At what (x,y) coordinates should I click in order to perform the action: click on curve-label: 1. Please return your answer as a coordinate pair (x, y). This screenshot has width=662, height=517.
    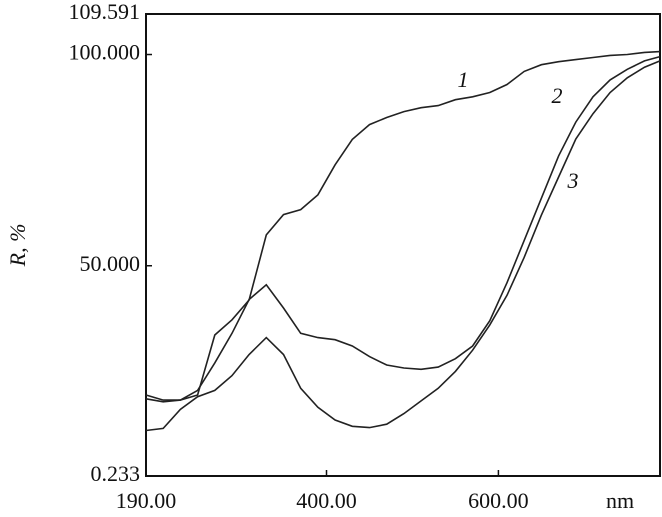
    Looking at the image, I should click on (463, 79).